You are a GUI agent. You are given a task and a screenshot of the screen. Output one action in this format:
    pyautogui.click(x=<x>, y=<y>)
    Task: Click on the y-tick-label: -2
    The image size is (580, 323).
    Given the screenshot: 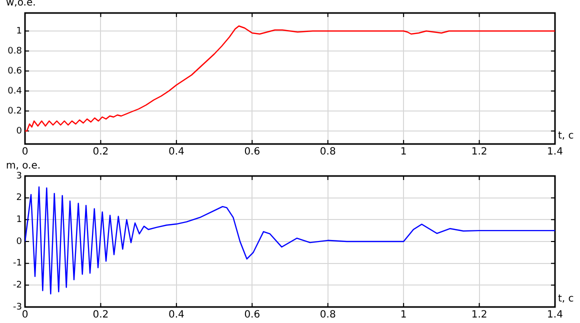 What is the action you would take?
    pyautogui.click(x=17, y=285)
    